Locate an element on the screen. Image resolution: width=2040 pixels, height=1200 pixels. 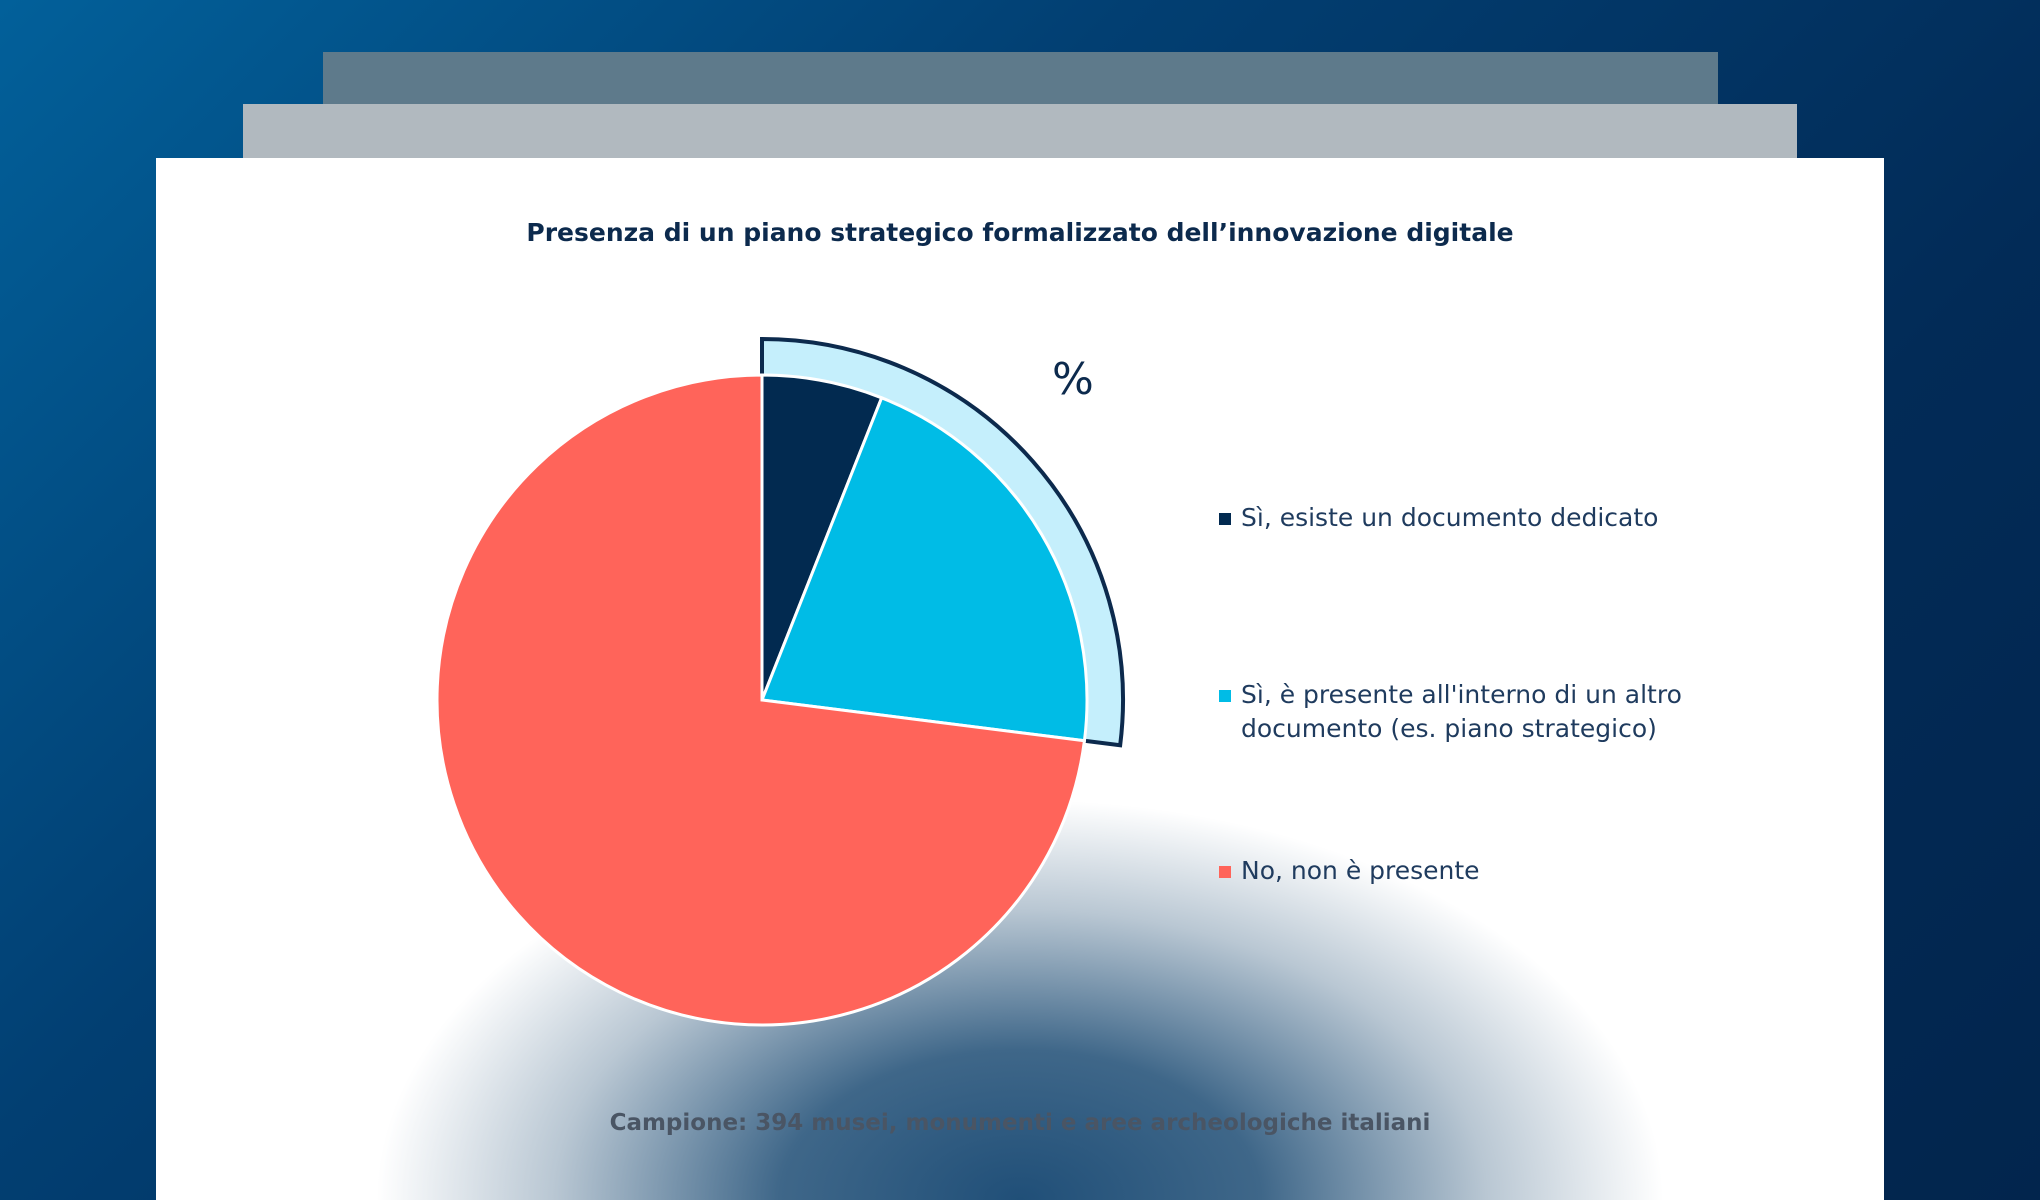
legend-label: Sì, esiste un documento dedicato is located at coordinates (1450, 517).